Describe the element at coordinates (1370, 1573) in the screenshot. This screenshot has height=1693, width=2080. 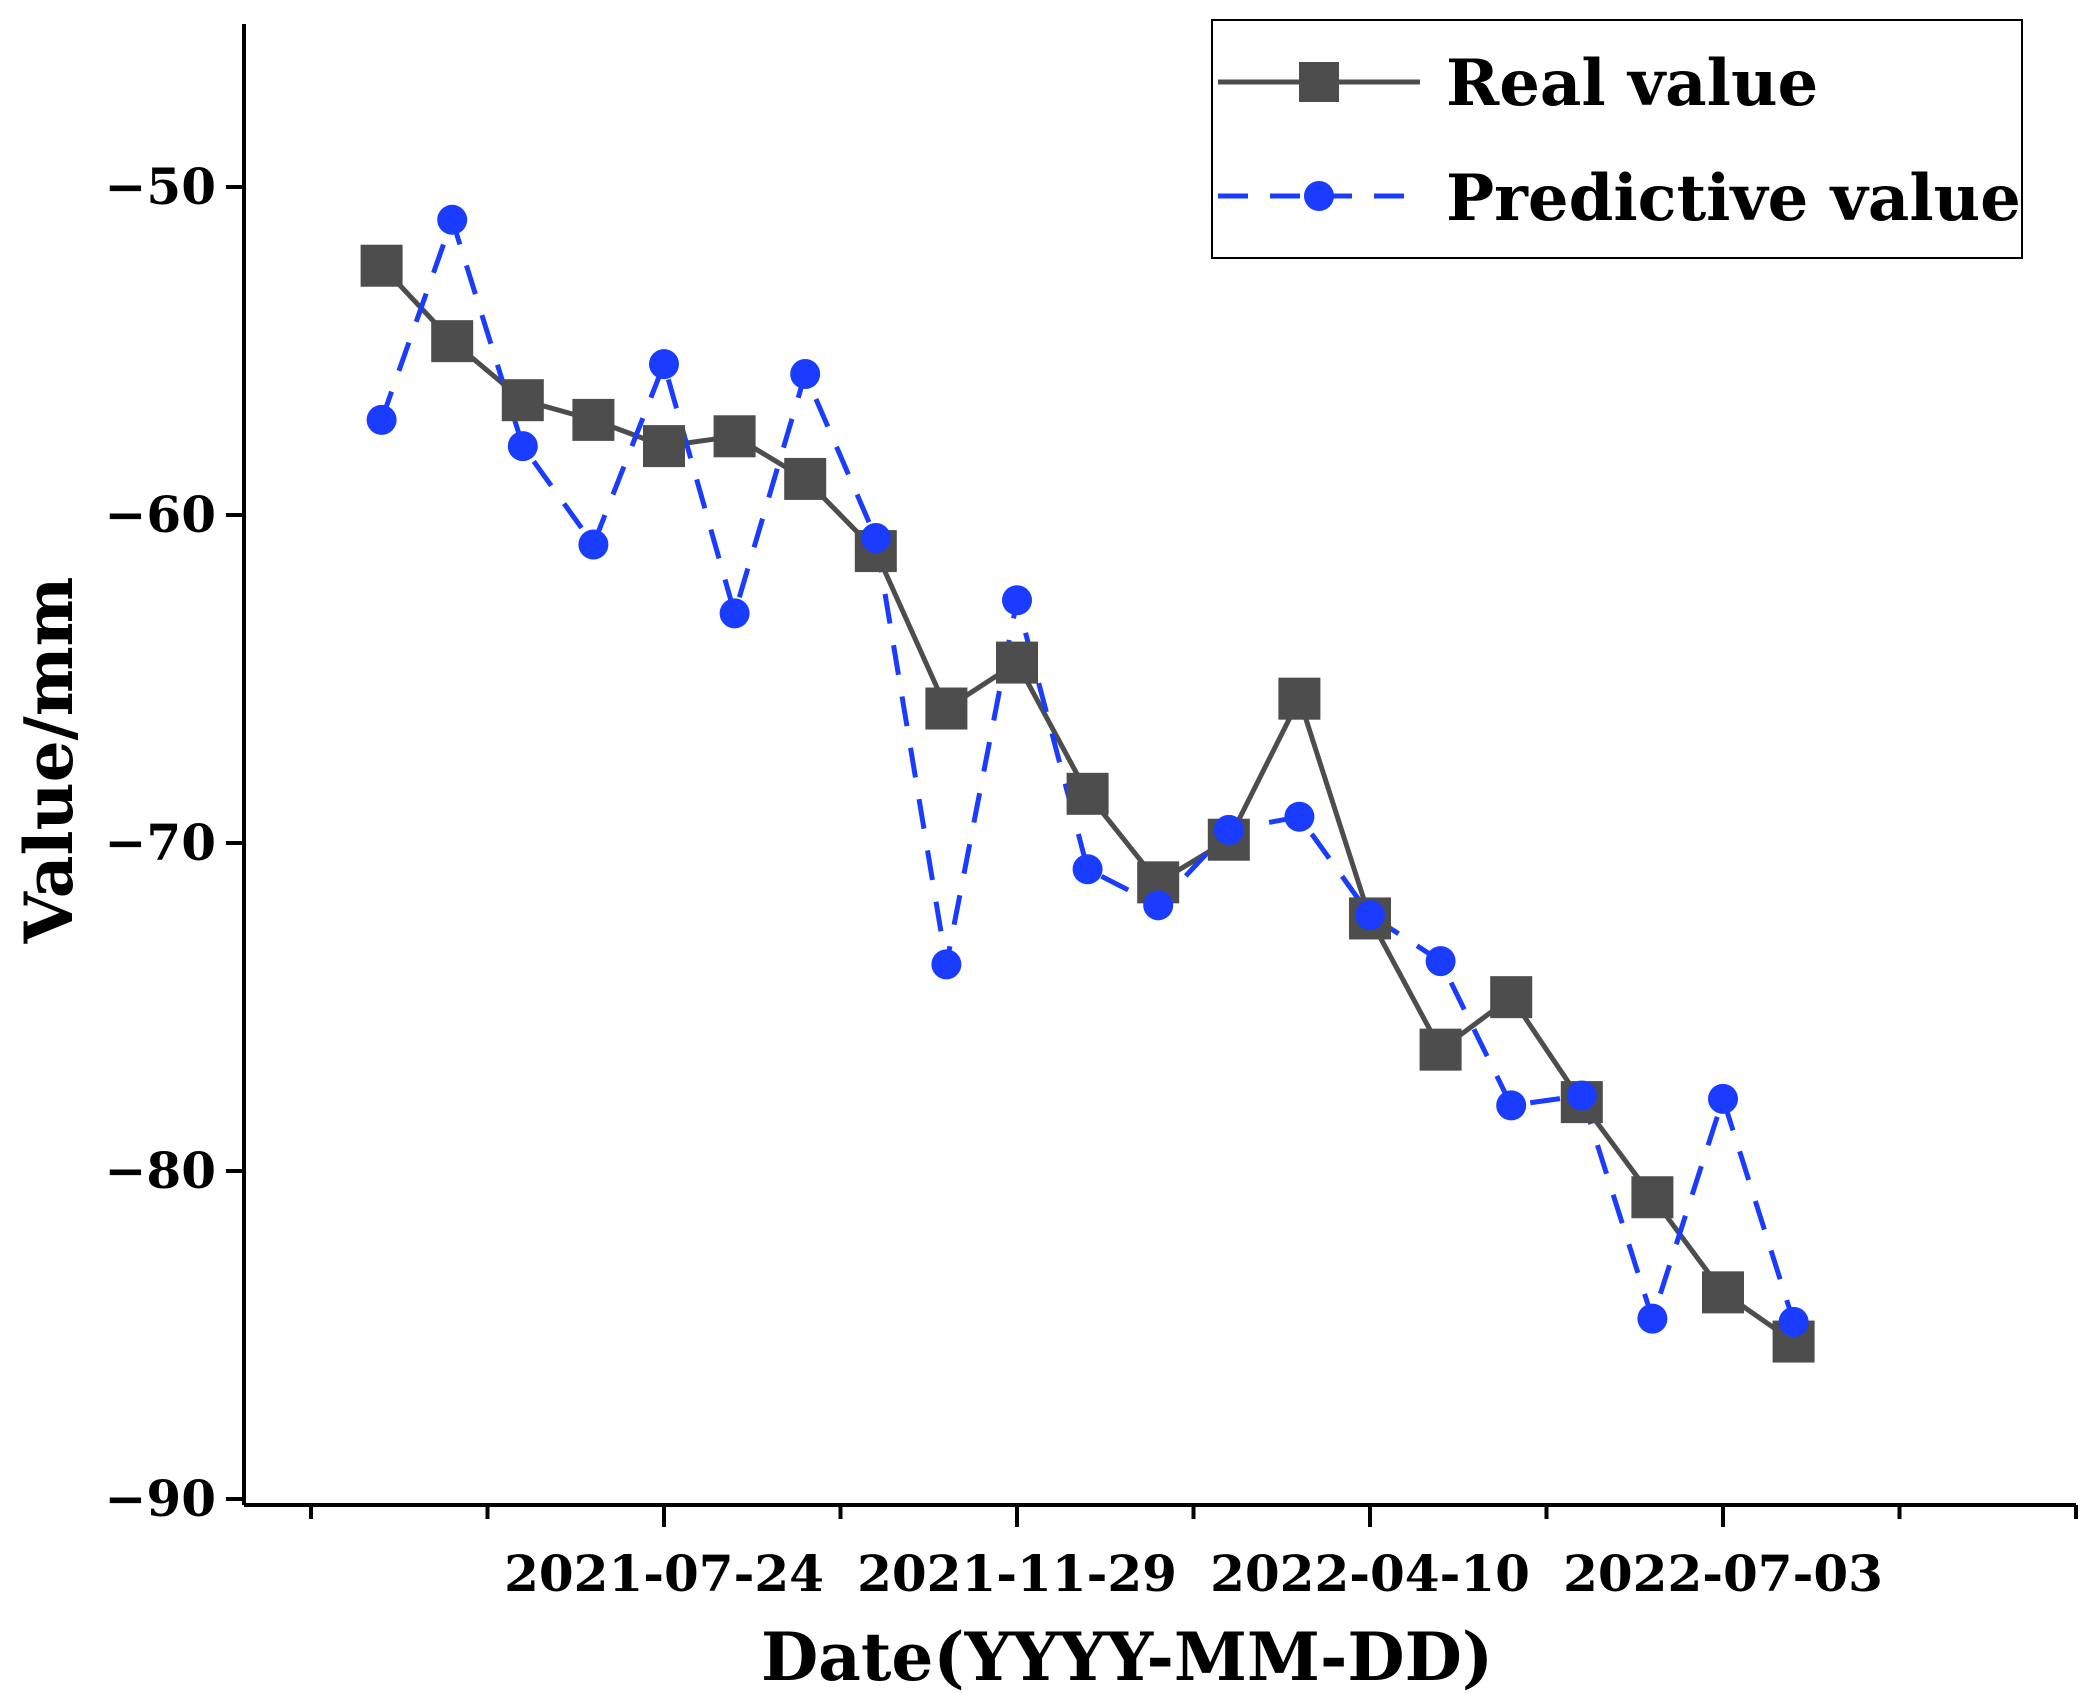
I see `x-tick-label: 2022-04-10` at that location.